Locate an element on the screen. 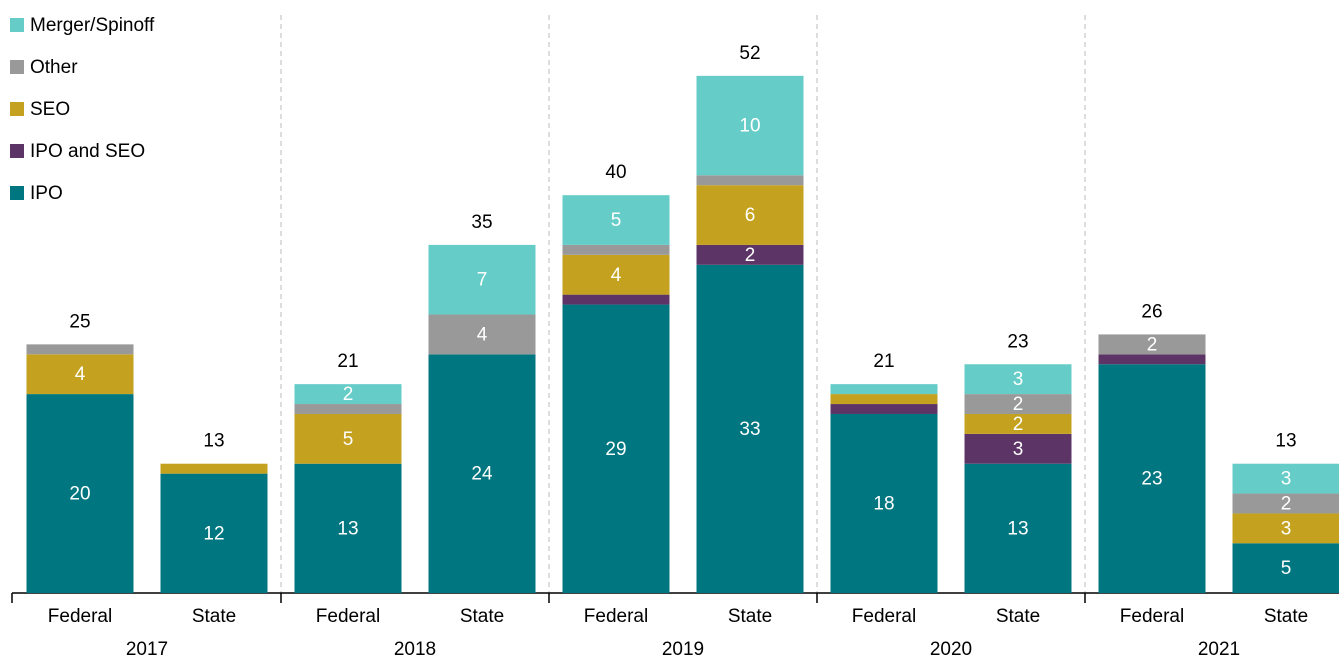 This screenshot has width=1339, height=659. legend-label: Other is located at coordinates (54, 67).